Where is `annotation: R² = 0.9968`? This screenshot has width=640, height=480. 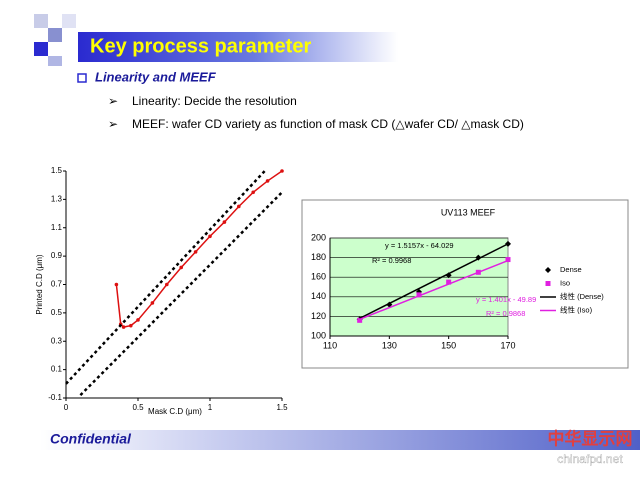
annotation: R² = 0.9968 is located at coordinates (391, 260).